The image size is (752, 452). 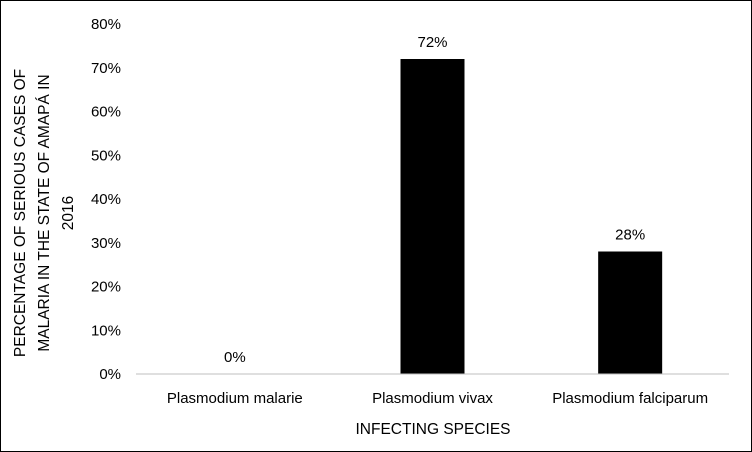 I want to click on y-tick-label: 80%, so click(x=106, y=24).